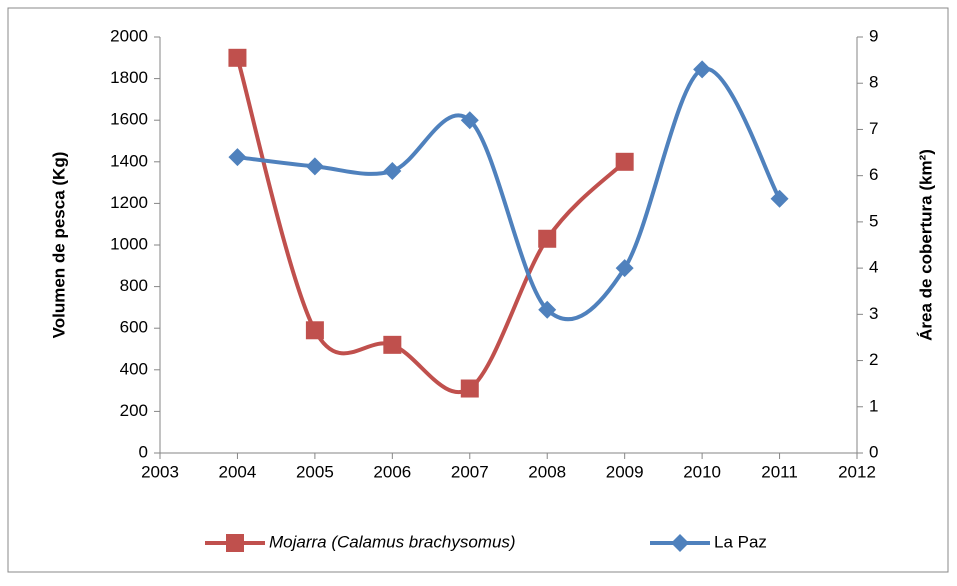 The width and height of the screenshot is (957, 586). Describe the element at coordinates (857, 471) in the screenshot. I see `x-tick-label: 2012` at that location.